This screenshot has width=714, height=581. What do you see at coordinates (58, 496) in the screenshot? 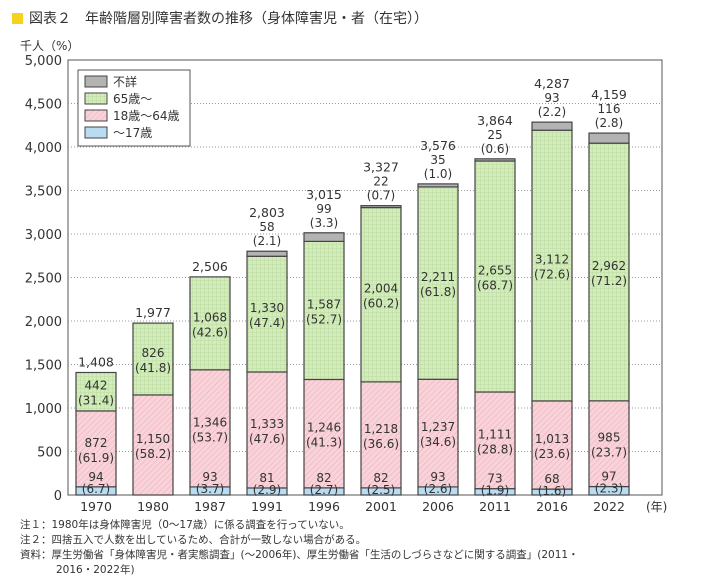
I see `y-tick-label: 0` at bounding box center [58, 496].